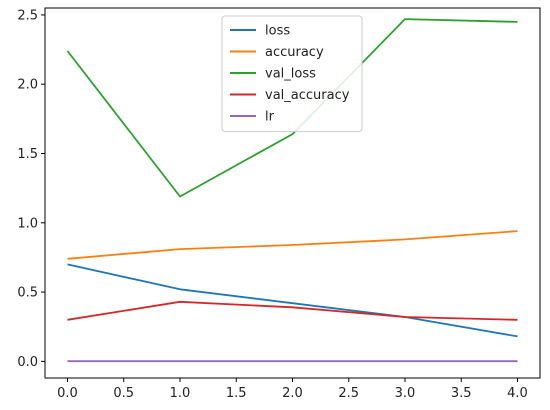  What do you see at coordinates (27, 362) in the screenshot?
I see `y-tick-label: 0.0` at bounding box center [27, 362].